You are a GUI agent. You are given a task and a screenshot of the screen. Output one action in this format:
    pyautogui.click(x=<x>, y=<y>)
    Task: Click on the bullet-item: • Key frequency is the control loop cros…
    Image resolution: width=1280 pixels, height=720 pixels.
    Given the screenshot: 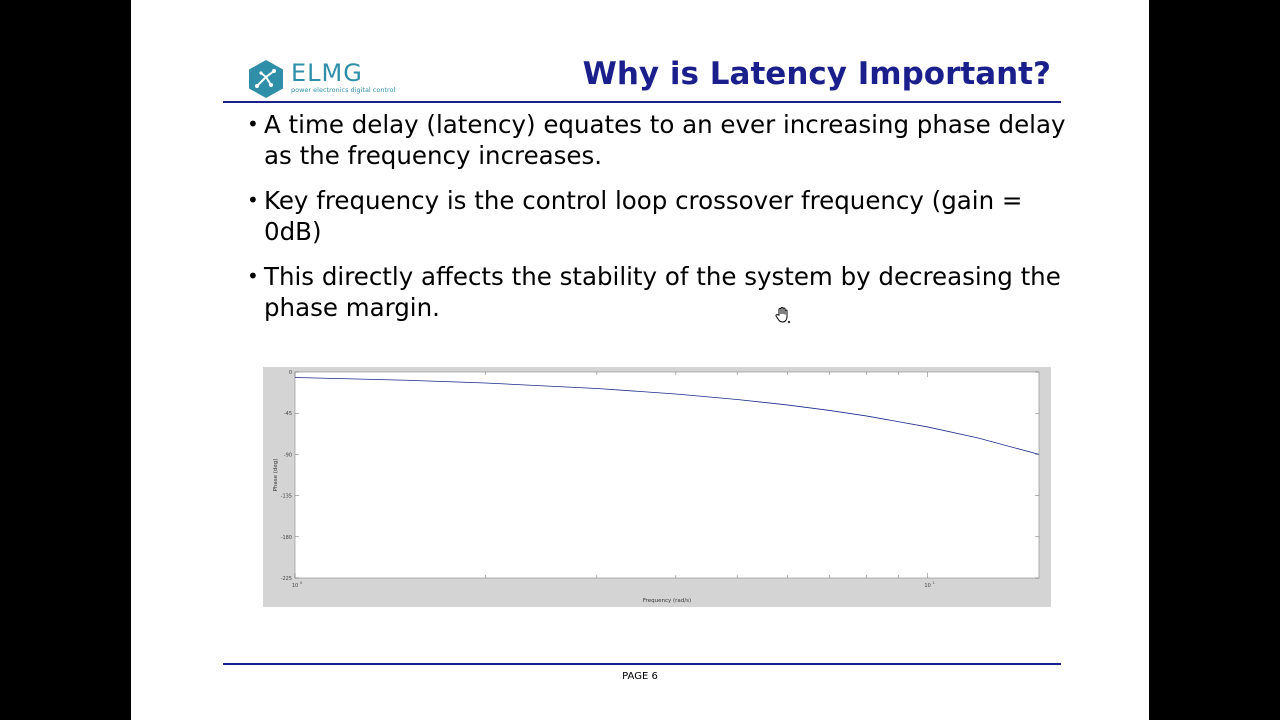 What is the action you would take?
    pyautogui.click(x=657, y=216)
    